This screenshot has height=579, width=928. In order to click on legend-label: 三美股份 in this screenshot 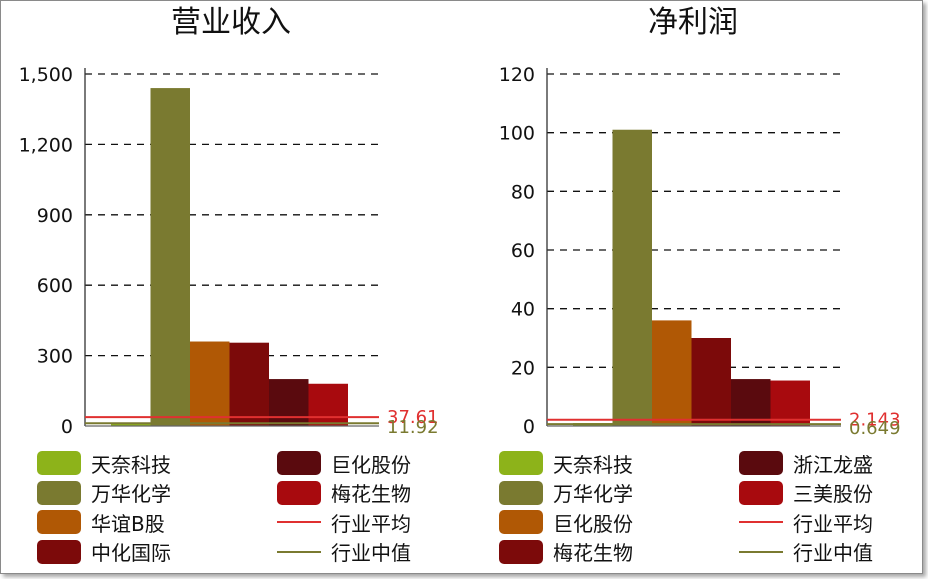, I will do `click(833, 494)`.